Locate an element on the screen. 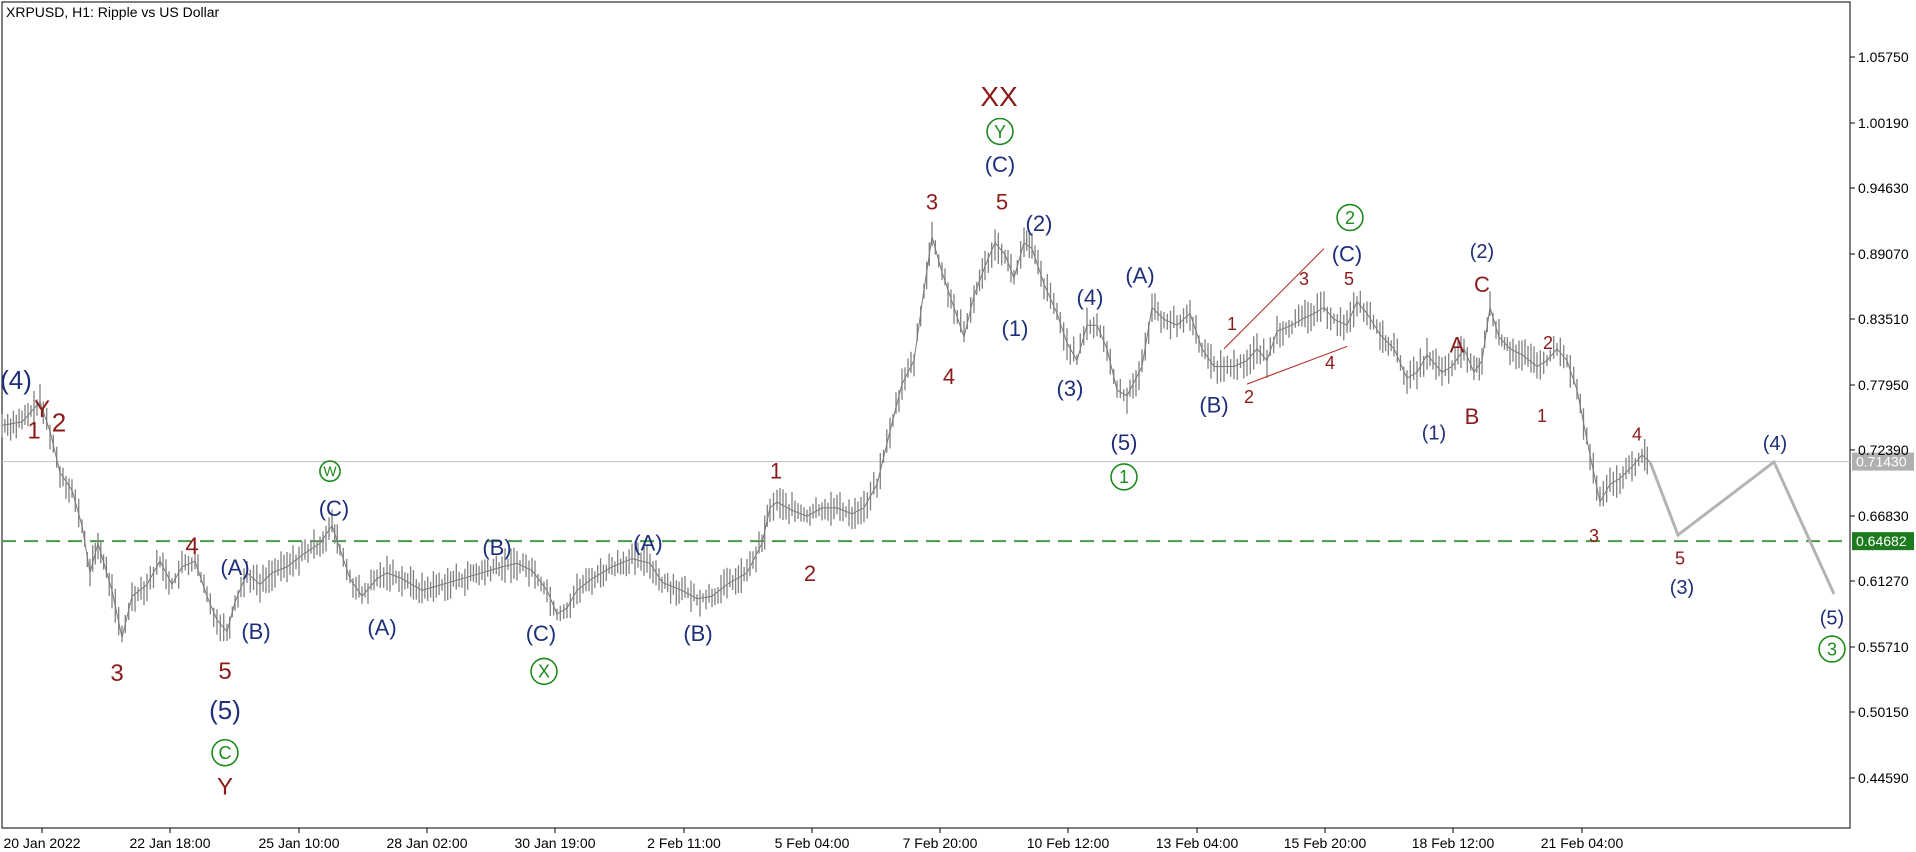 The height and width of the screenshot is (852, 1916). x-tick-label: 13 Feb 04:00 is located at coordinates (1197, 843).